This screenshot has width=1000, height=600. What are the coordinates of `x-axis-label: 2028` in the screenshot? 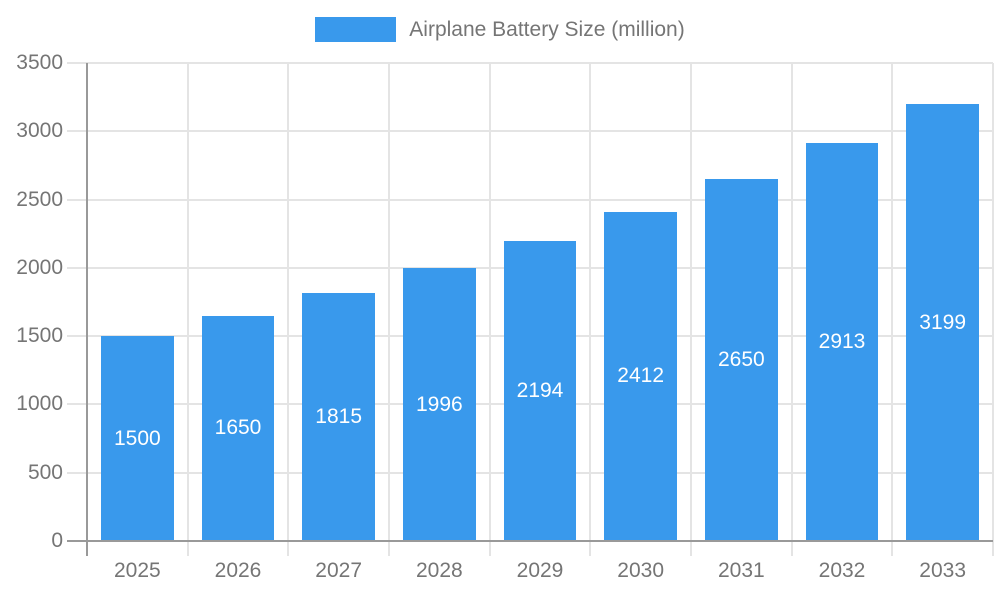 It's located at (439, 570).